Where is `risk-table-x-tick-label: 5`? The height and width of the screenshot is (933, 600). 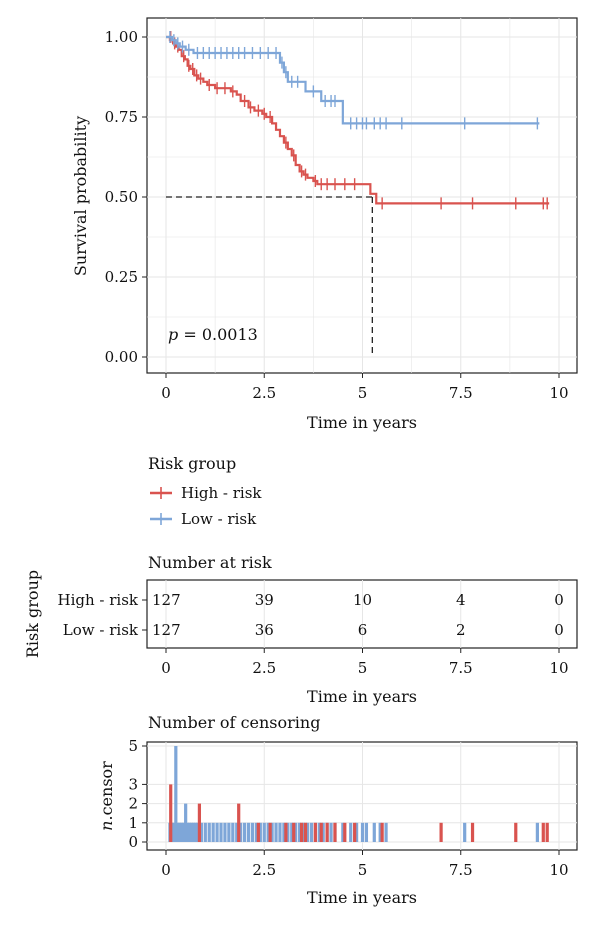
risk-table-x-tick-label: 5 is located at coordinates (363, 668).